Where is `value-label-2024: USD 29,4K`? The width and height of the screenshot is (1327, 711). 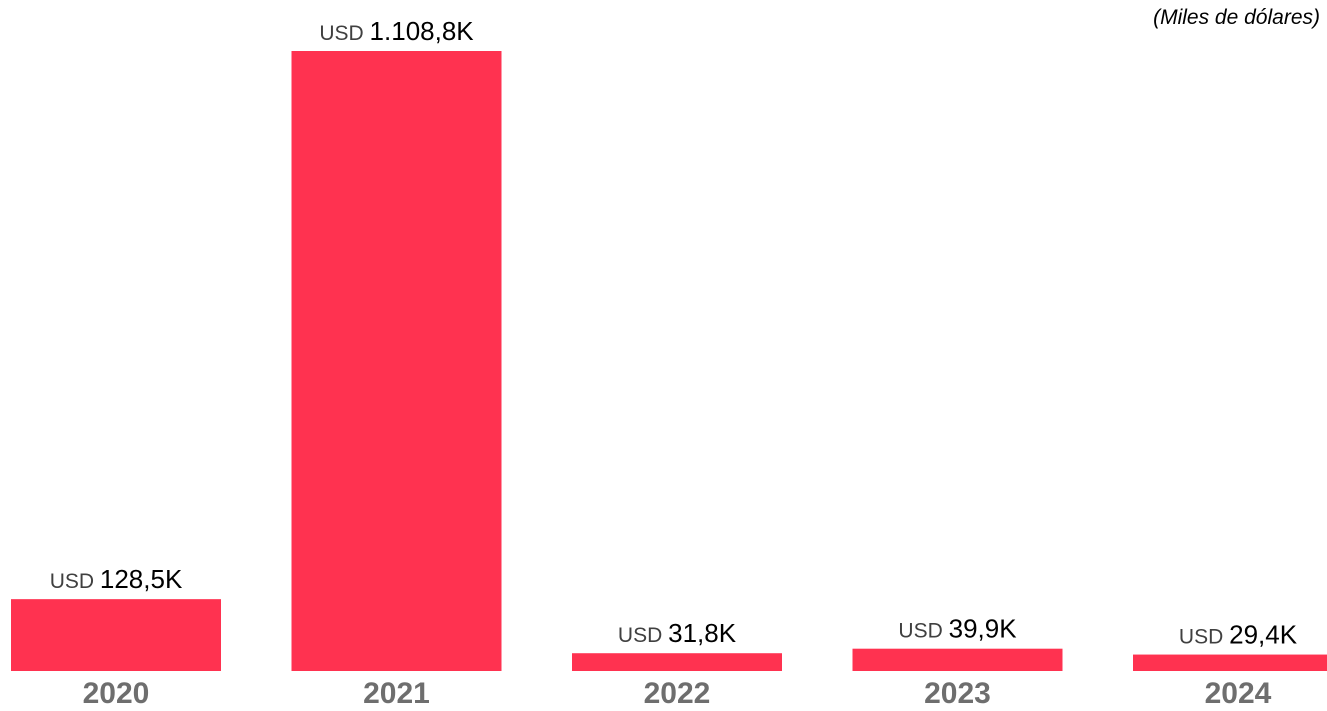 value-label-2024: USD 29,4K is located at coordinates (1238, 635).